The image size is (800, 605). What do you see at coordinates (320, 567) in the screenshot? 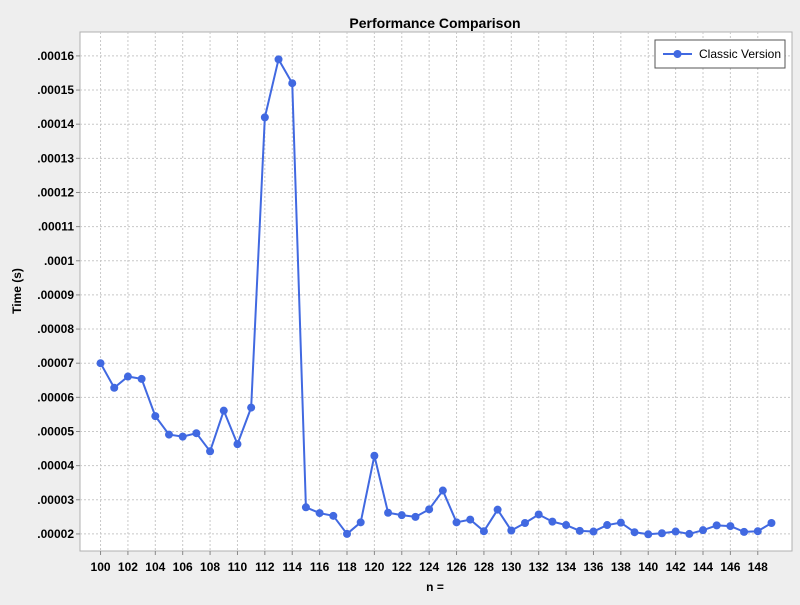
I see `x-tick-label: 116` at bounding box center [320, 567].